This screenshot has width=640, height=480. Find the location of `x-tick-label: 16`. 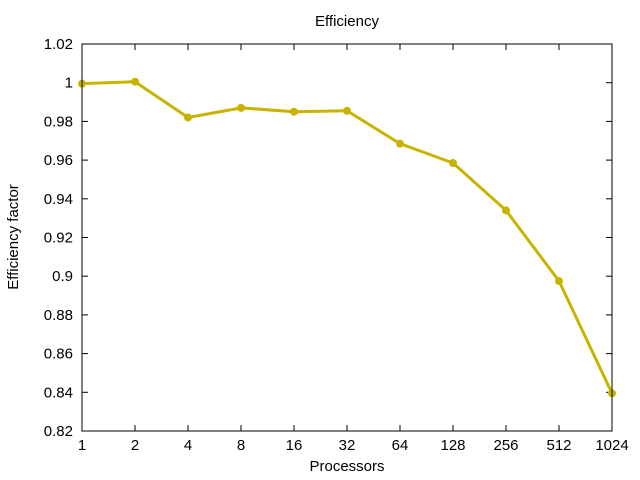

x-tick-label: 16 is located at coordinates (294, 445).